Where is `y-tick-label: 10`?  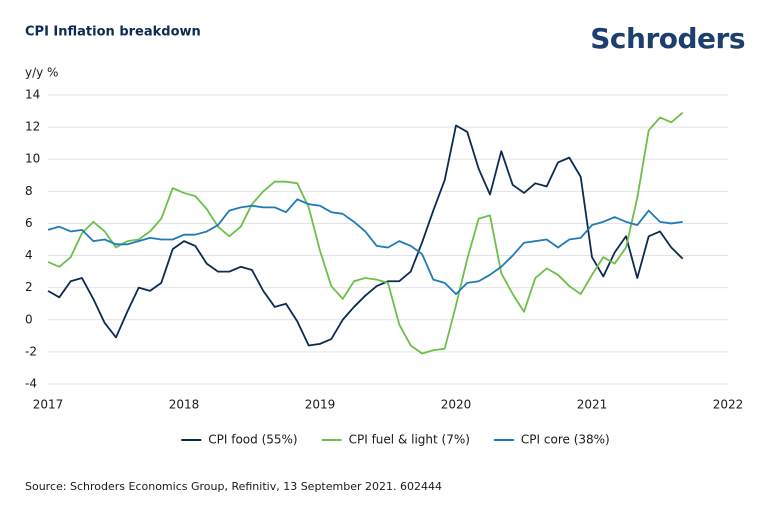
y-tick-label: 10 is located at coordinates (32, 159).